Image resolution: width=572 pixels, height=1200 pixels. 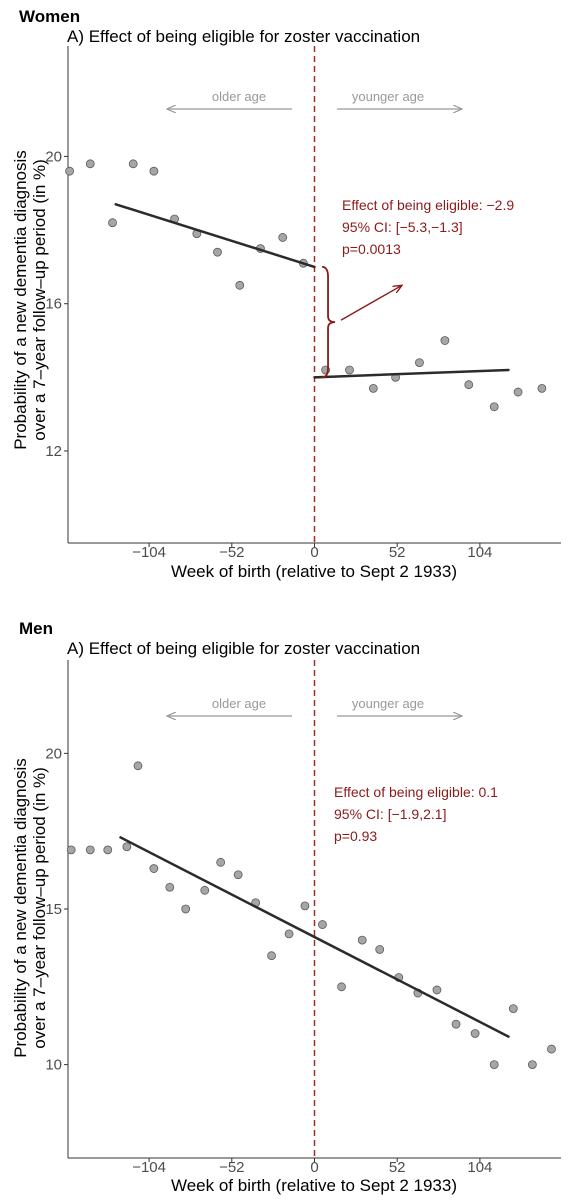 I want to click on effect-bracket, so click(x=328, y=322).